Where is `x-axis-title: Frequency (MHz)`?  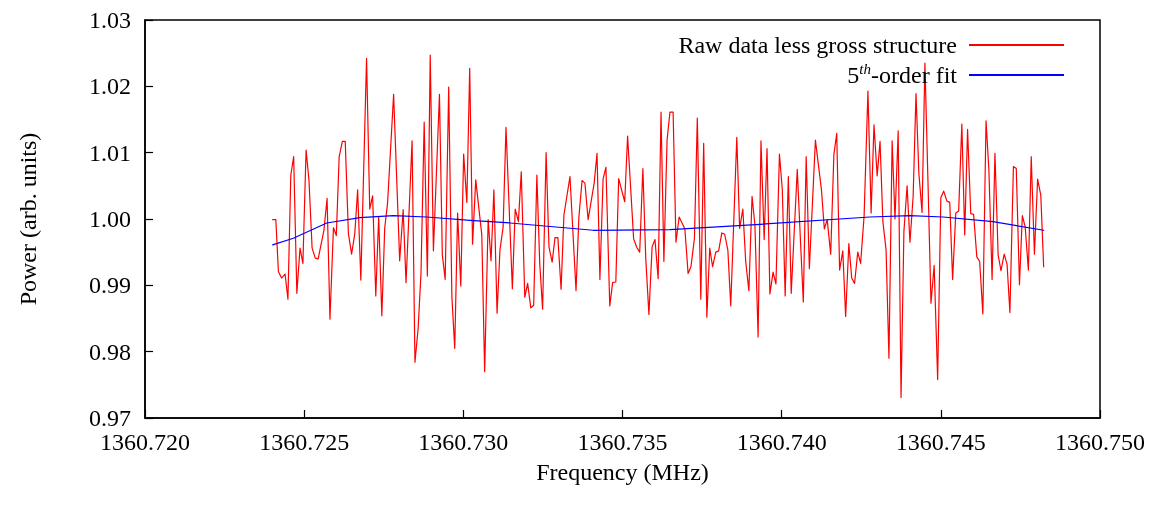 x-axis-title: Frequency (MHz) is located at coordinates (622, 472).